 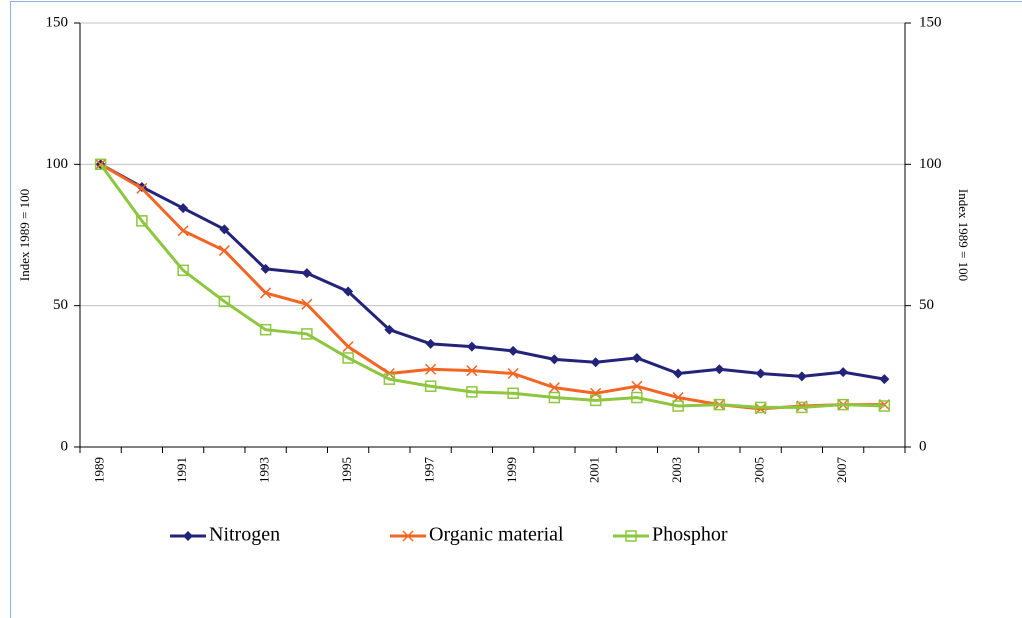 What do you see at coordinates (60, 305) in the screenshot?
I see `y-tick-label: 50` at bounding box center [60, 305].